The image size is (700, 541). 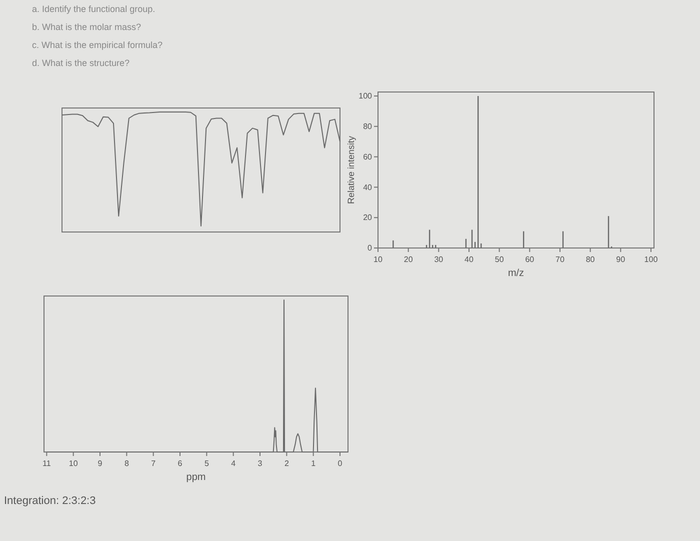 What do you see at coordinates (560, 259) in the screenshot?
I see `x-tick-label: 70` at bounding box center [560, 259].